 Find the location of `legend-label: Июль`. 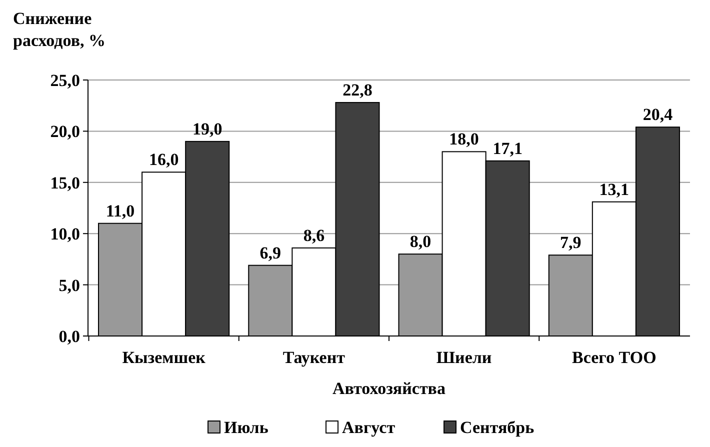

legend-label: Июль is located at coordinates (246, 427).